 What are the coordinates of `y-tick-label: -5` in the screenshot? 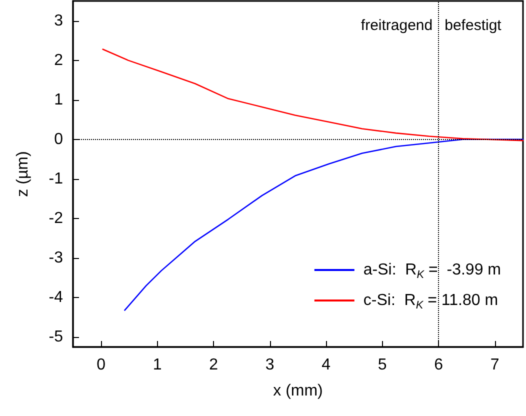 It's located at (56, 337).